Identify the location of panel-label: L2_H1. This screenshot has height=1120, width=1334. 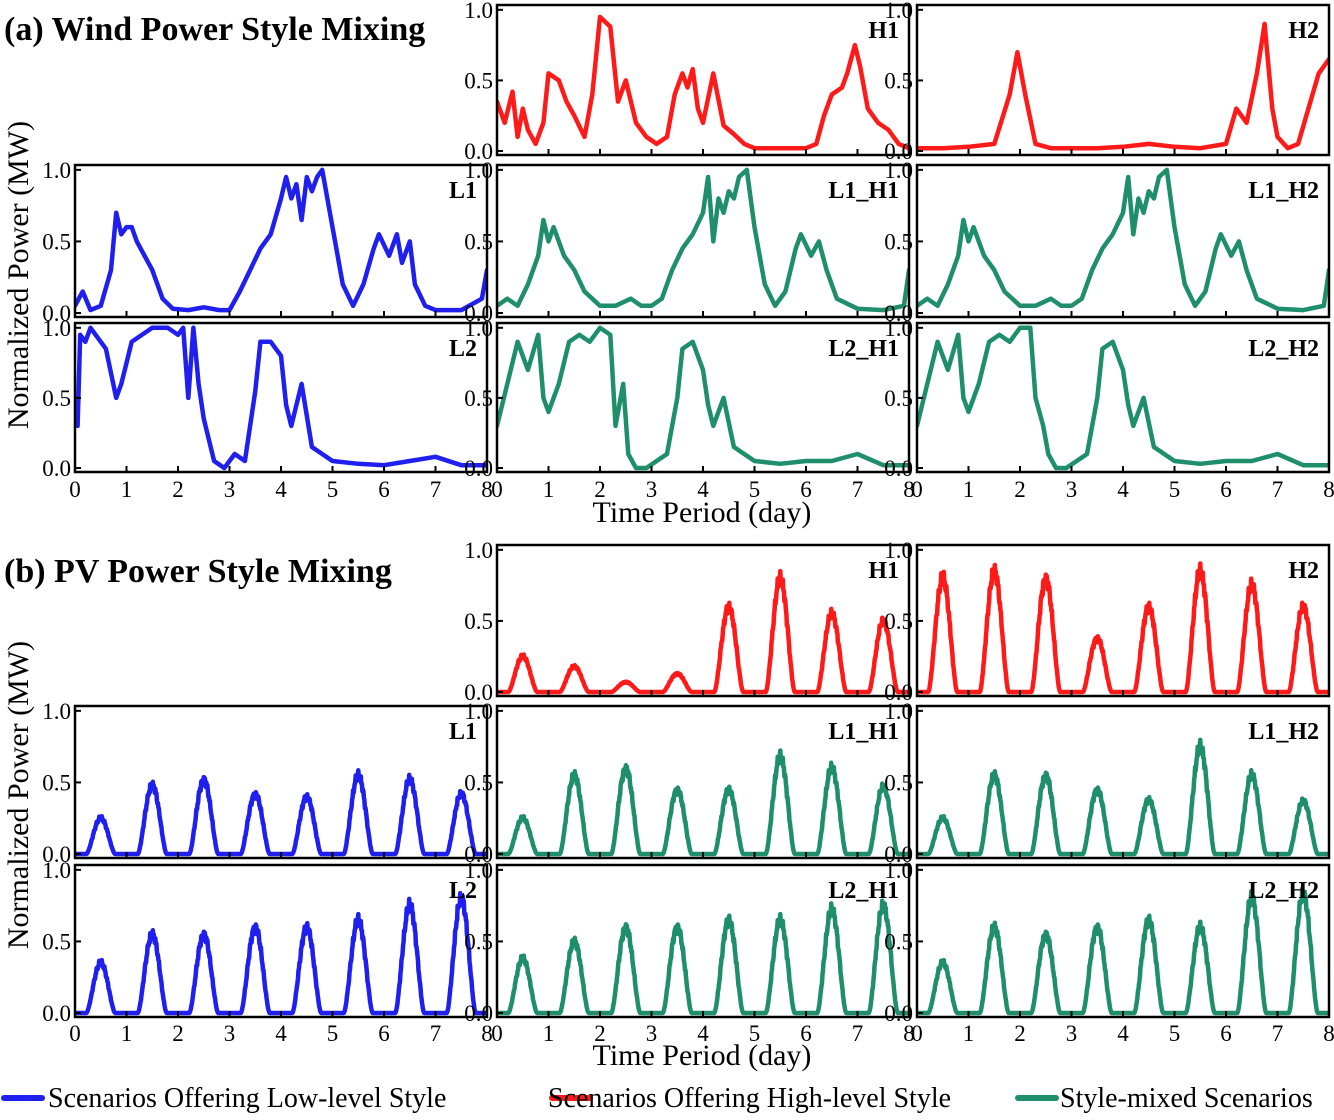
(863, 349).